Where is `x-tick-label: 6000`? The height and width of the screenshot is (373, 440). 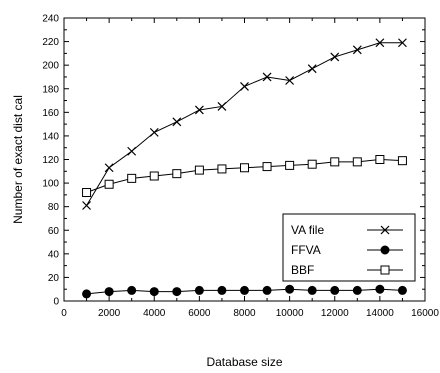
x-tick-label: 6000 is located at coordinates (199, 313).